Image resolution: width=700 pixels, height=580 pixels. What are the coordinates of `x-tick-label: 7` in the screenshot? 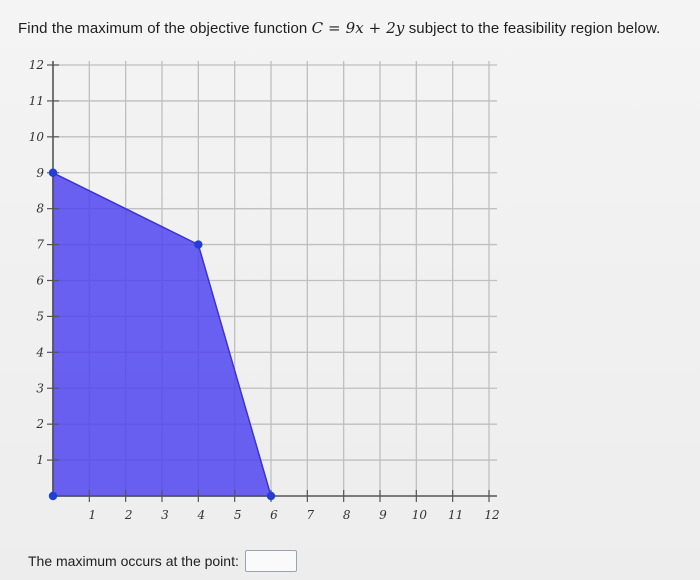 It's located at (311, 515).